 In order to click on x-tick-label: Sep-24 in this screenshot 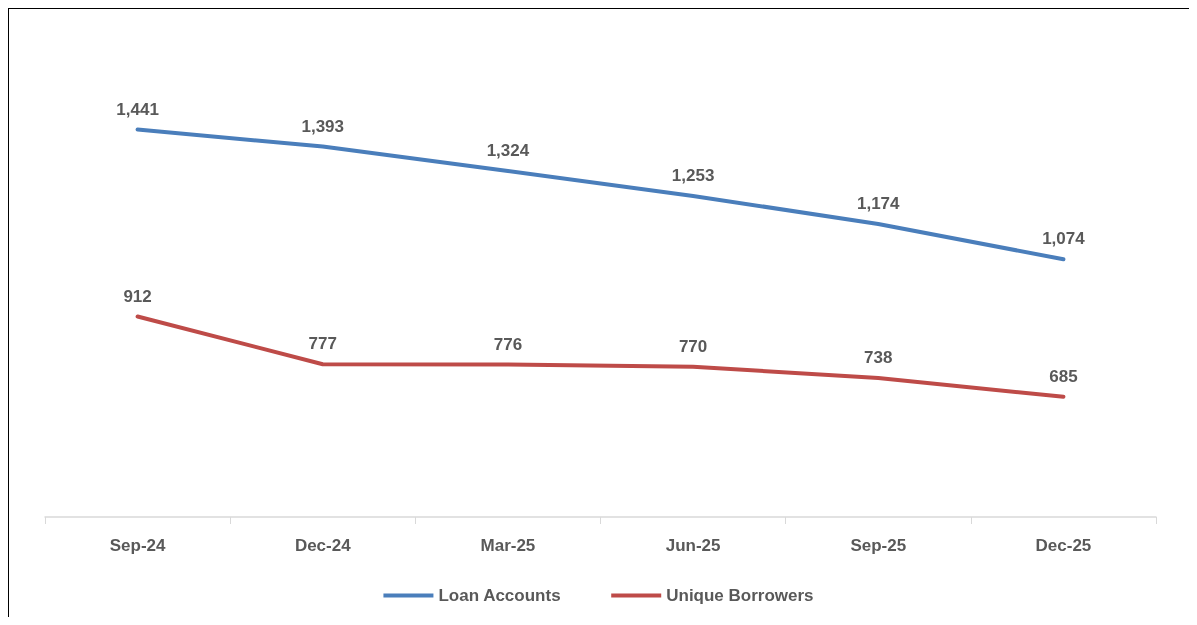, I will do `click(137, 545)`.